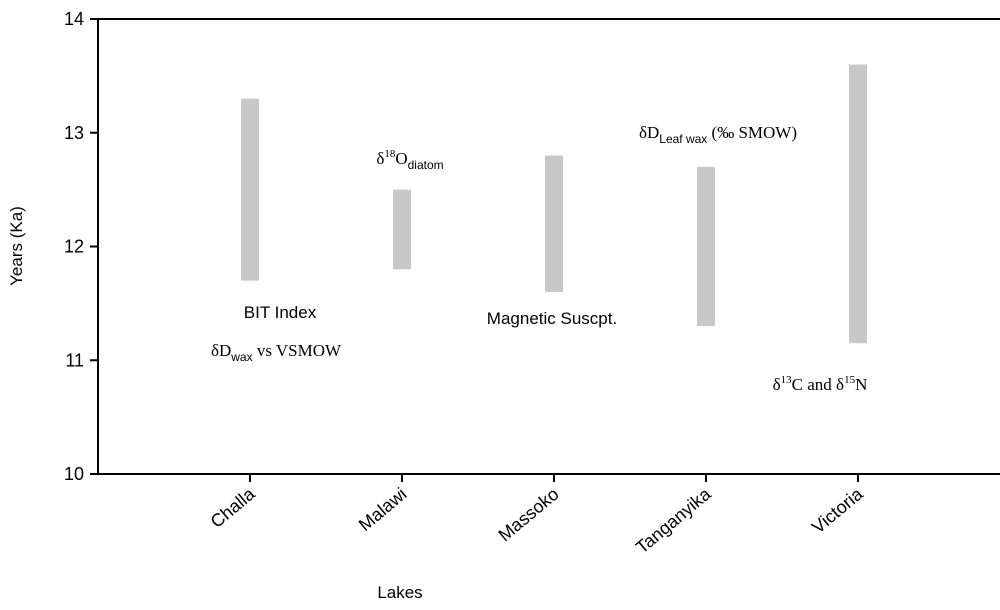 Image resolution: width=1000 pixels, height=610 pixels. What do you see at coordinates (297, 350) in the screenshot?
I see `annotation-part: vs VSMOW` at bounding box center [297, 350].